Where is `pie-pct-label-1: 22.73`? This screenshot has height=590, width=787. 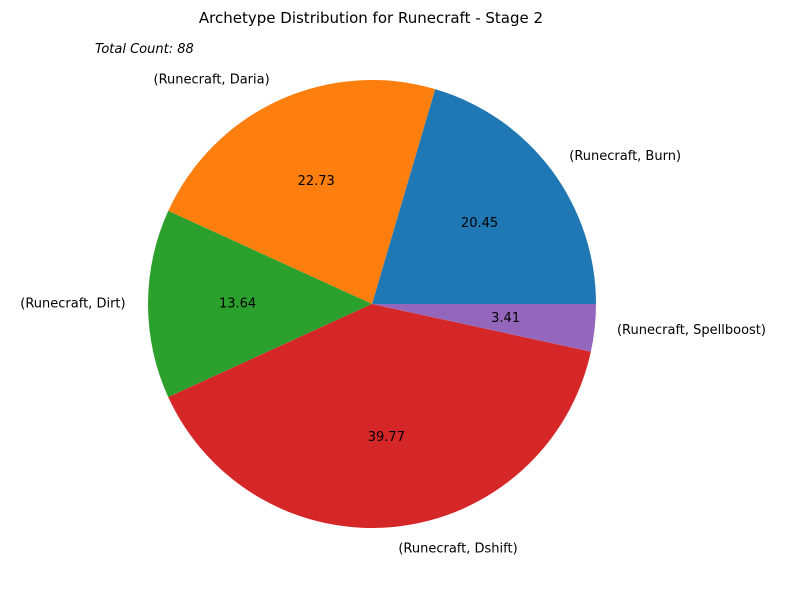 pie-pct-label-1: 22.73 is located at coordinates (316, 181).